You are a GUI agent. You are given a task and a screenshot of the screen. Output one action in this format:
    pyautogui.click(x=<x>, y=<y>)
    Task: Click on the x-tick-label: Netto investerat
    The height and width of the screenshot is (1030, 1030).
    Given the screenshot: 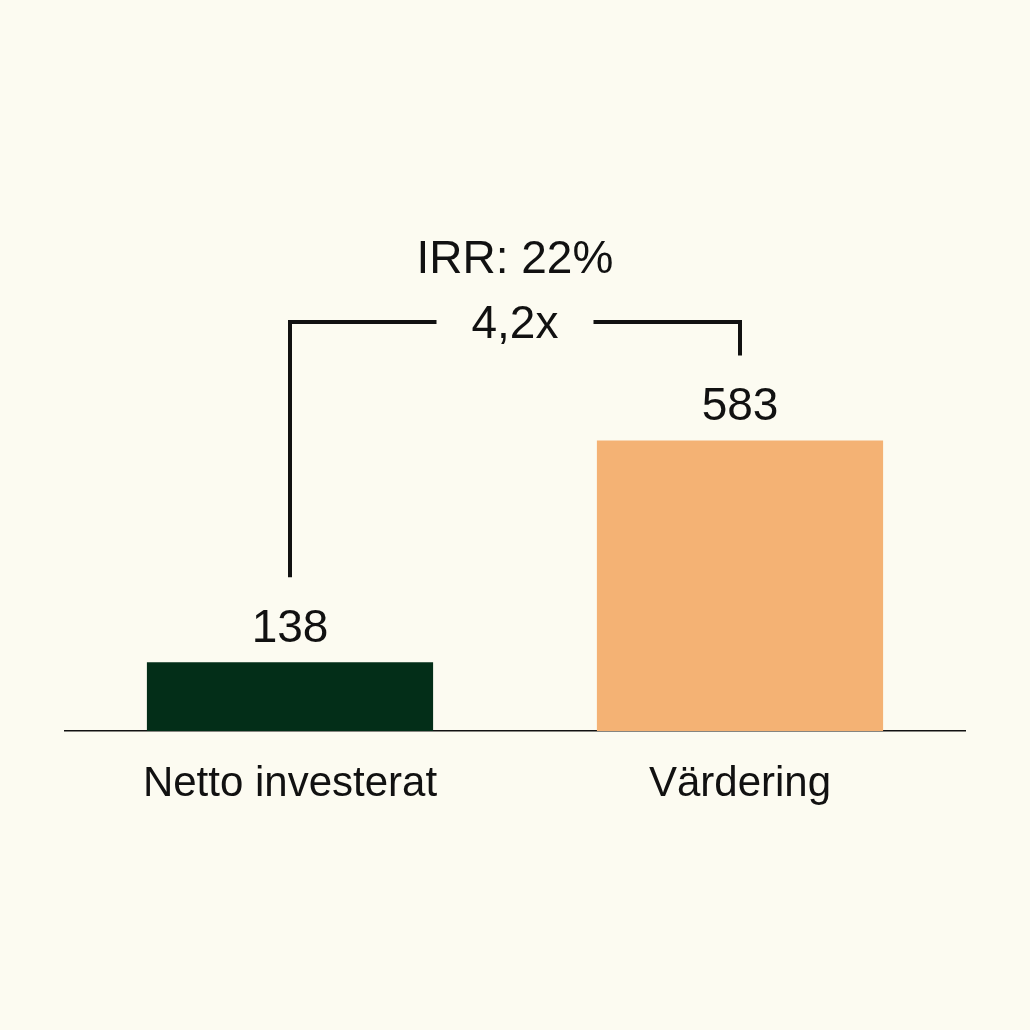 What is the action you would take?
    pyautogui.click(x=290, y=781)
    